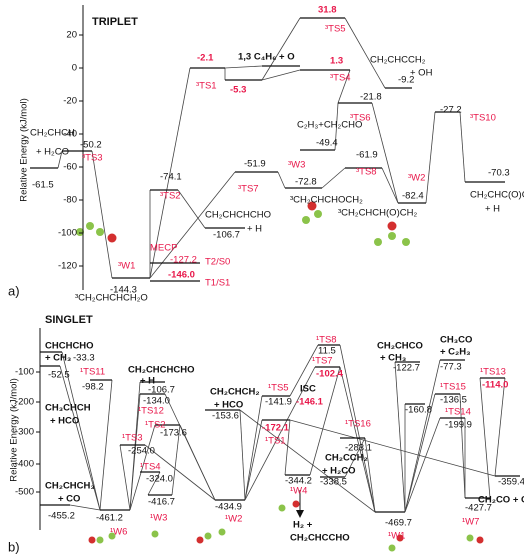  Describe the element at coordinates (70, 167) in the screenshot. I see `y-tick-label: -60` at that location.